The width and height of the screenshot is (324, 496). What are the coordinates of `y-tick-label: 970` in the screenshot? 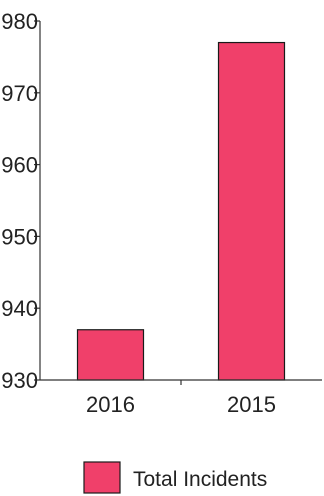 It's located at (19, 93).